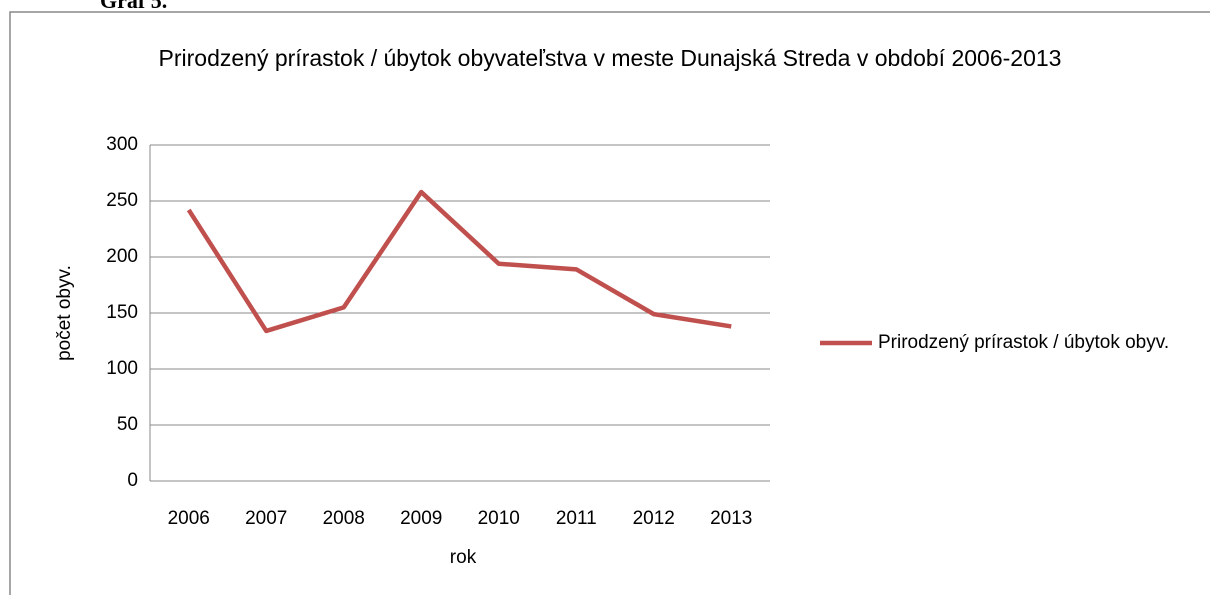 Image resolution: width=1210 pixels, height=595 pixels. Describe the element at coordinates (134, 6) in the screenshot. I see `caption: Graf 5.` at that location.